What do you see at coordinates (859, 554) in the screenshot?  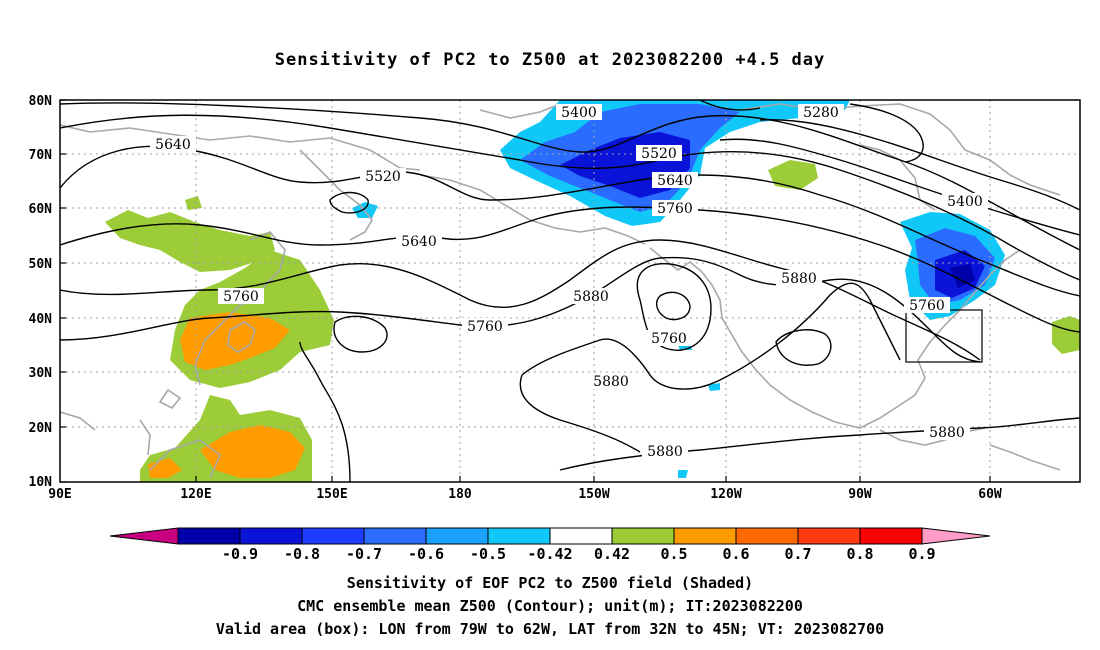 I see `colorbar-tick-label: 0.8` at bounding box center [859, 554].